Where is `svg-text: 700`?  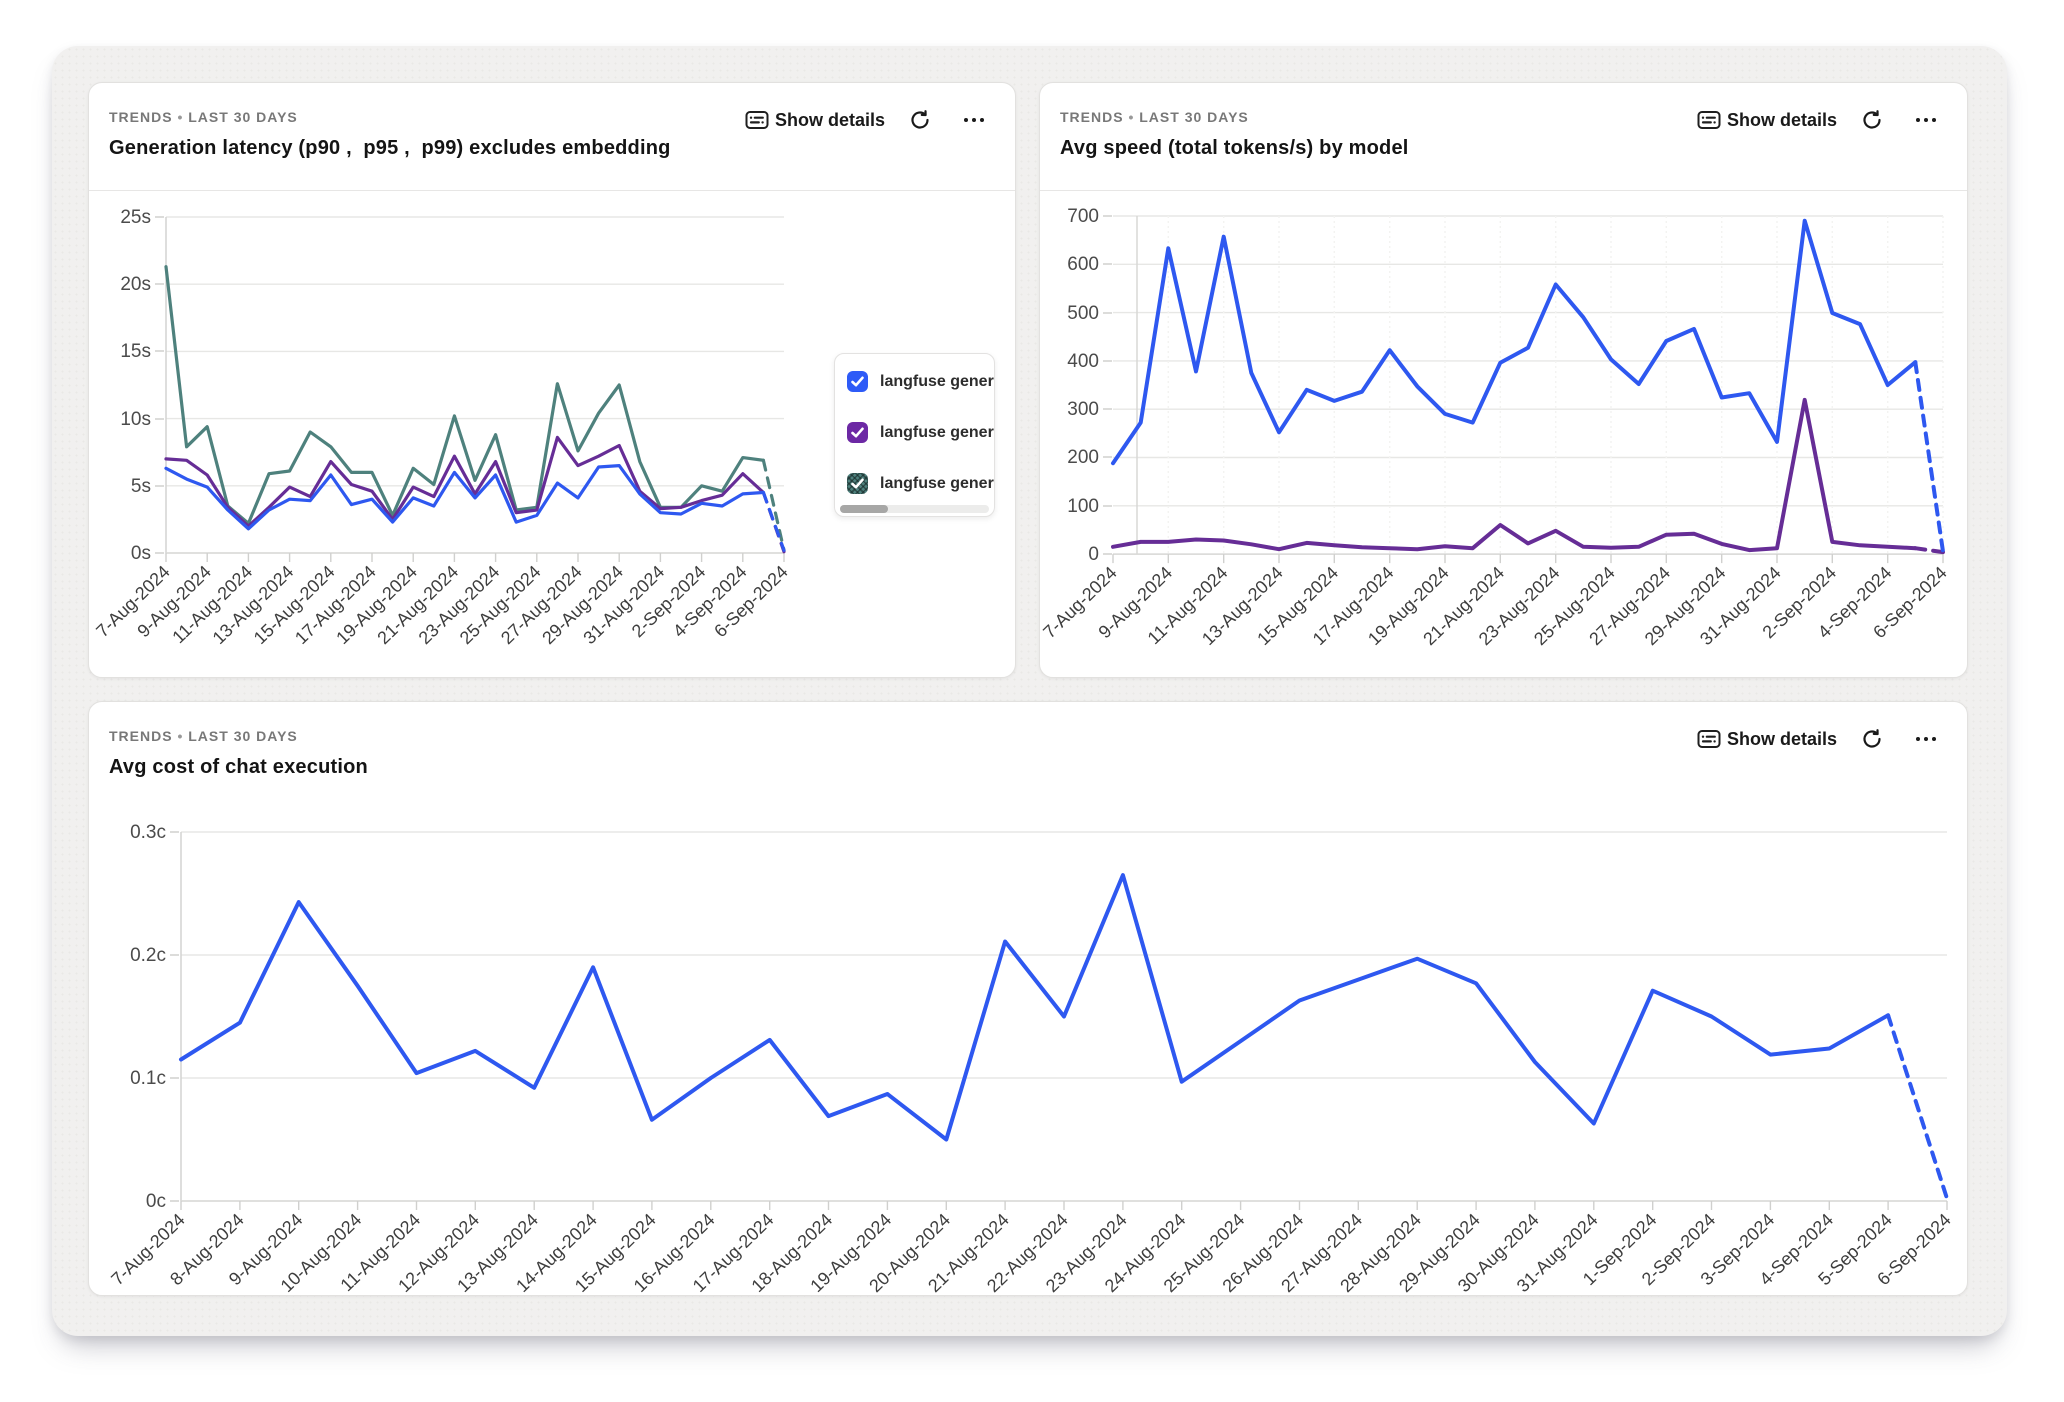
svg-text: 700 is located at coordinates (1083, 216).